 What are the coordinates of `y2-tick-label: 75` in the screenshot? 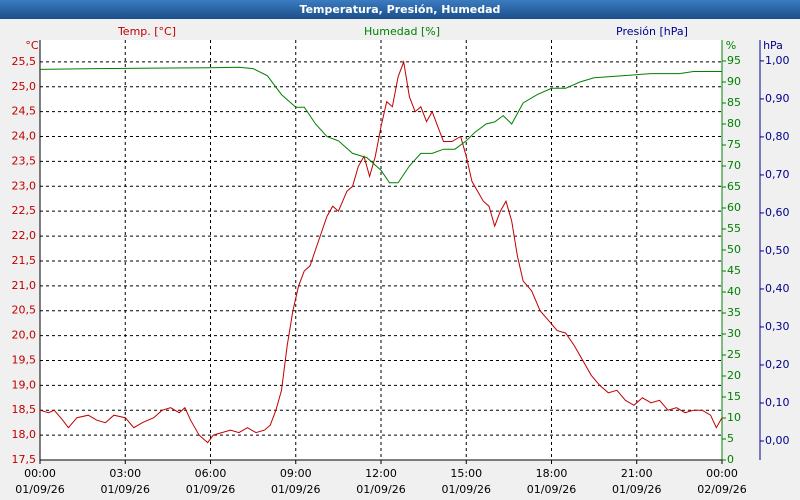 It's located at (734, 144).